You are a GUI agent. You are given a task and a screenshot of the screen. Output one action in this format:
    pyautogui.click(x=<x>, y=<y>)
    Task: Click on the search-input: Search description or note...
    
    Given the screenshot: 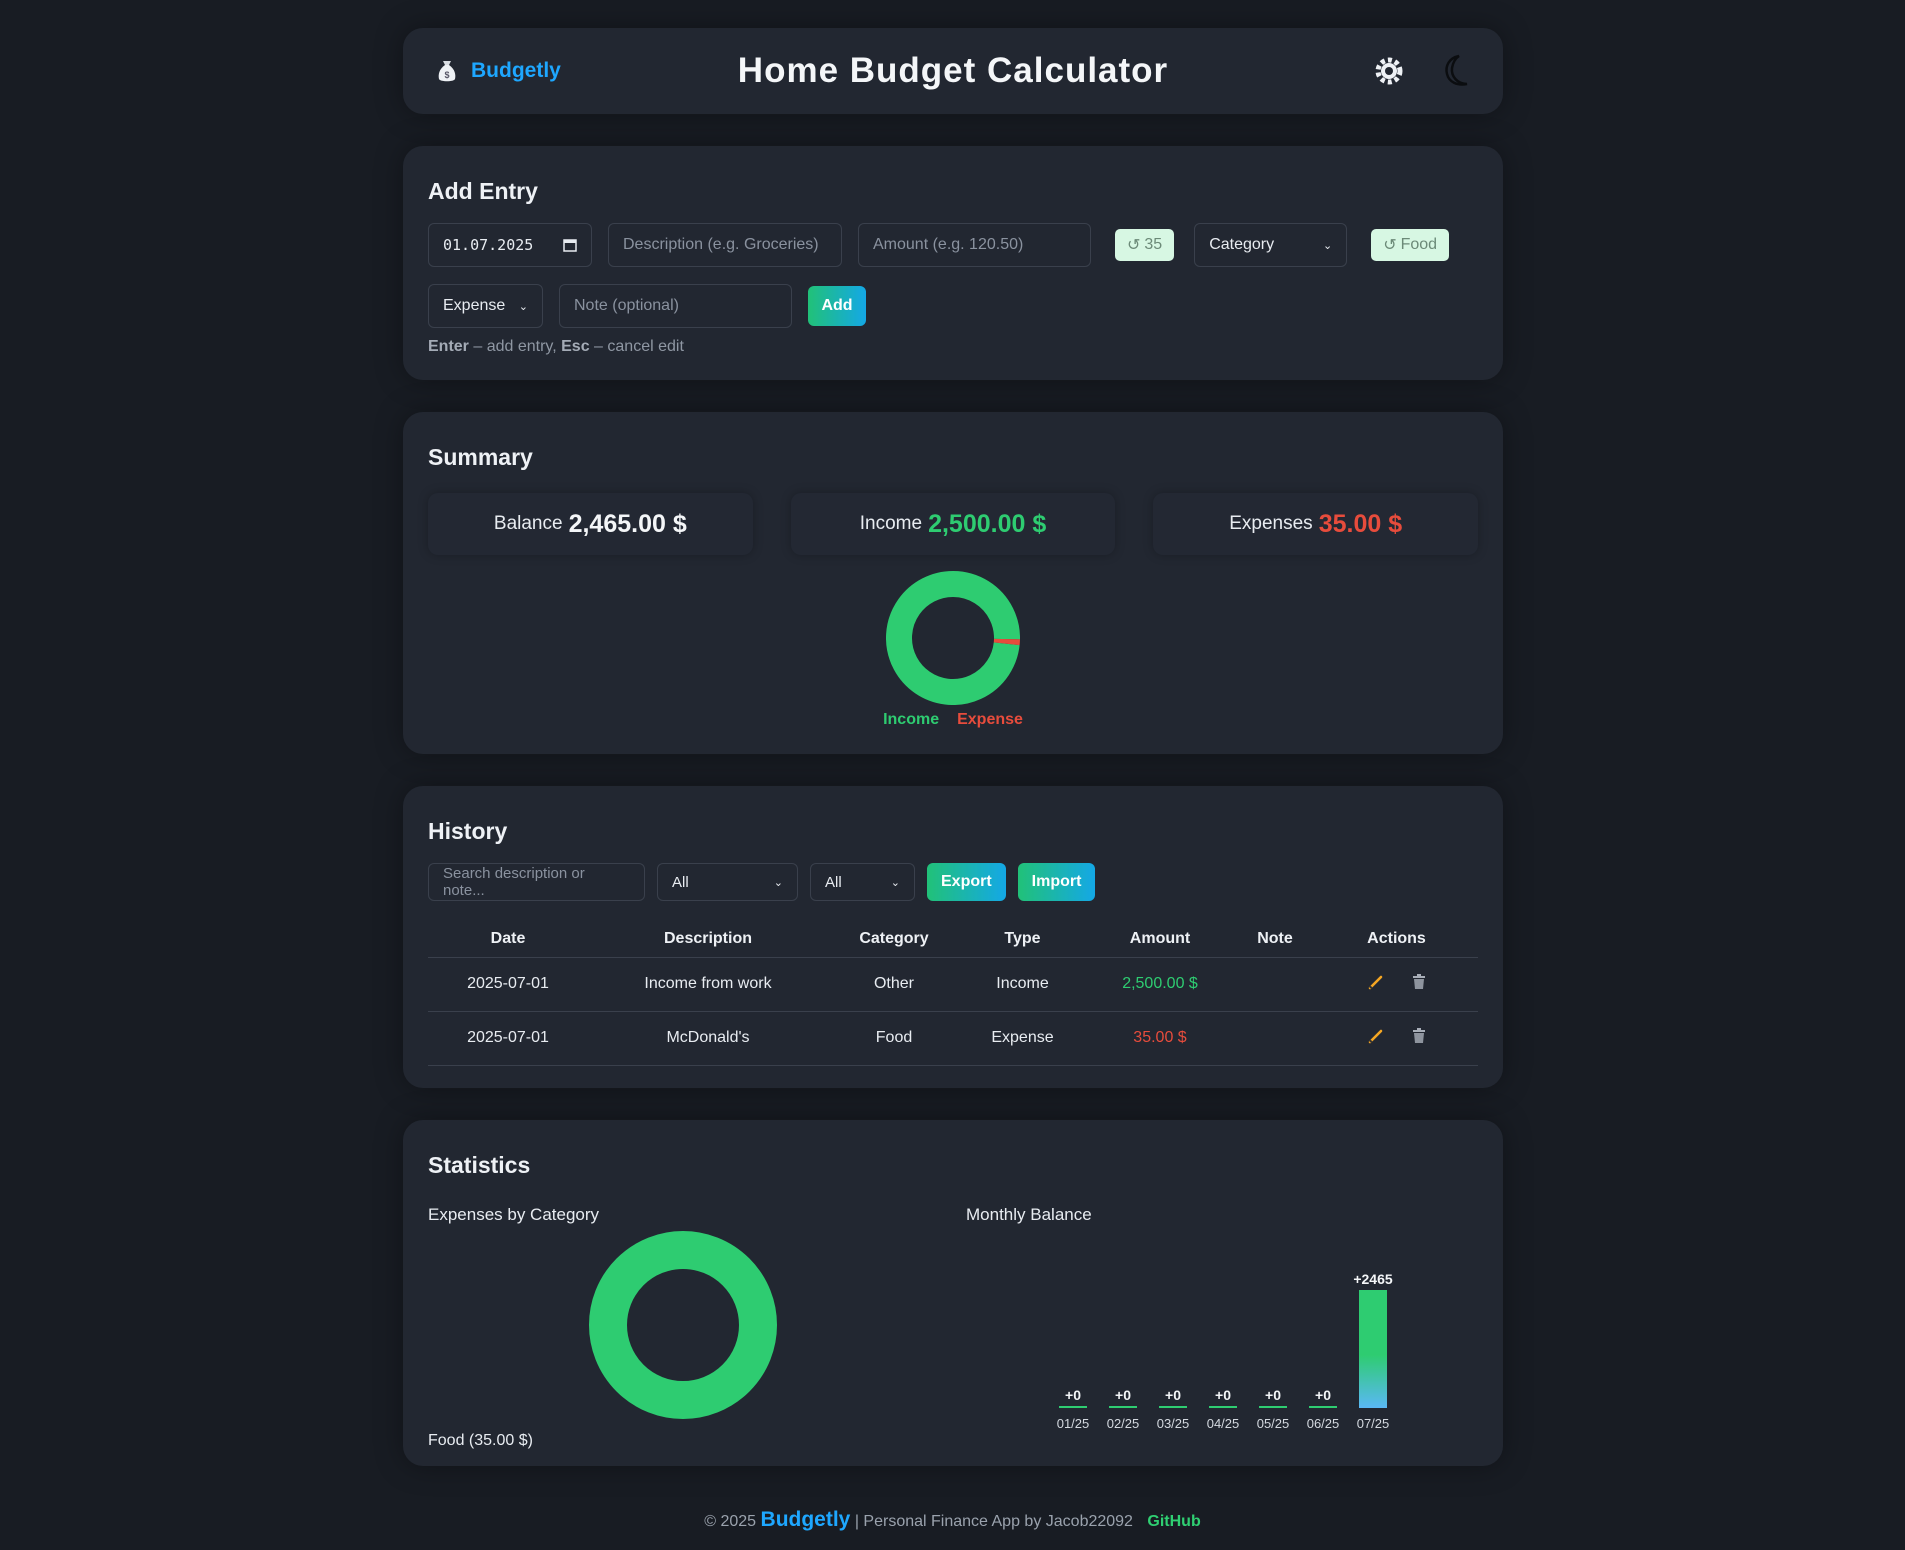 What is the action you would take?
    pyautogui.click(x=536, y=882)
    